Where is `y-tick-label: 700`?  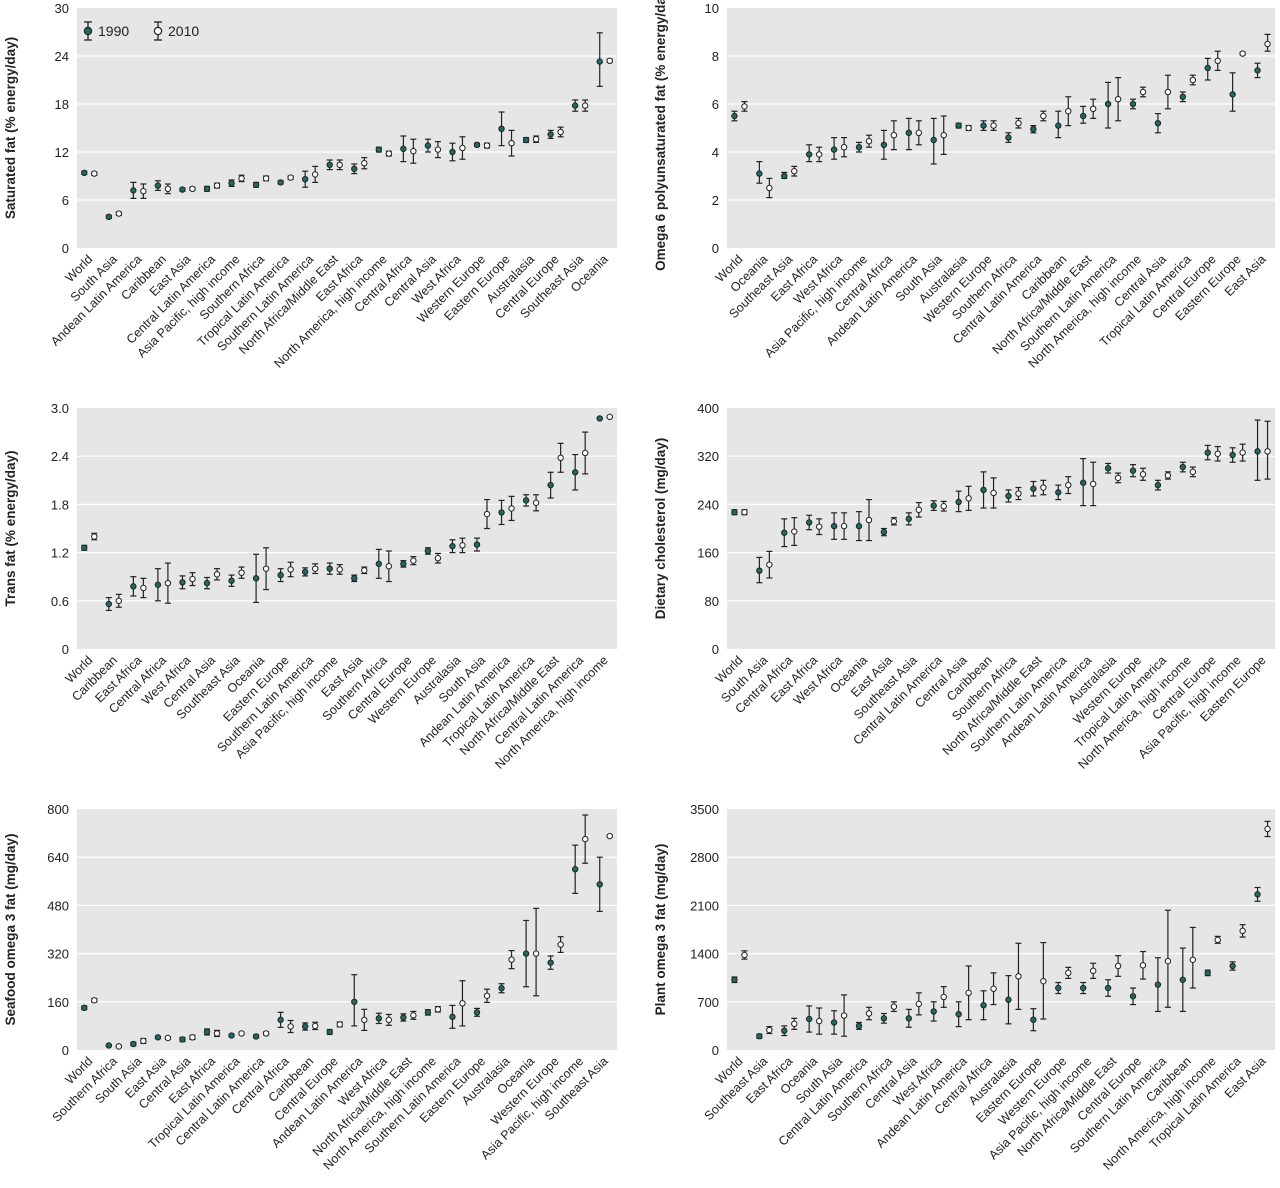 y-tick-label: 700 is located at coordinates (708, 1002).